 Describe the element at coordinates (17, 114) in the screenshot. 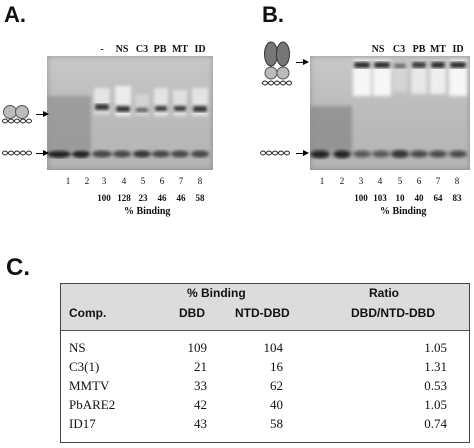

I see `dna-complex-icon` at that location.